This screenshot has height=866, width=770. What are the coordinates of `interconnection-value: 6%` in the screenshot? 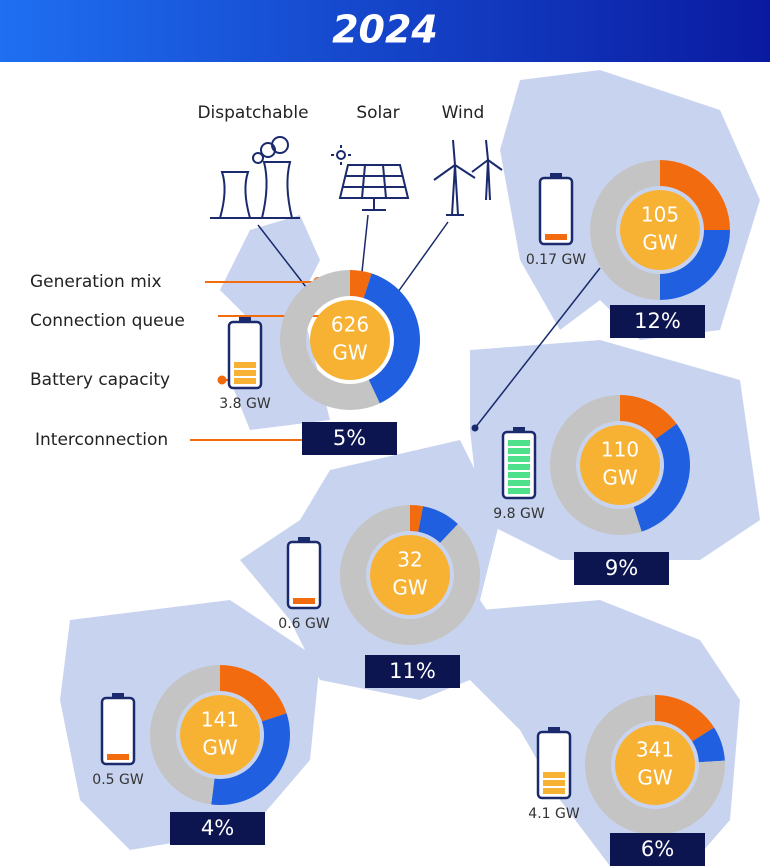 It's located at (657, 849).